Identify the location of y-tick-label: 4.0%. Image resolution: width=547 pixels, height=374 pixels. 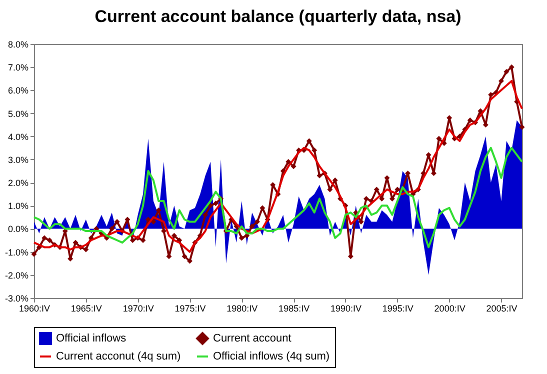
(18, 137).